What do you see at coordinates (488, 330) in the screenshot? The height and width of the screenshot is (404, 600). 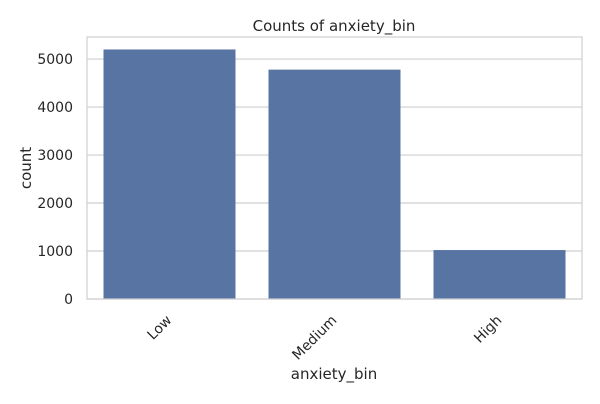 I see `x-tick-label: High` at bounding box center [488, 330].